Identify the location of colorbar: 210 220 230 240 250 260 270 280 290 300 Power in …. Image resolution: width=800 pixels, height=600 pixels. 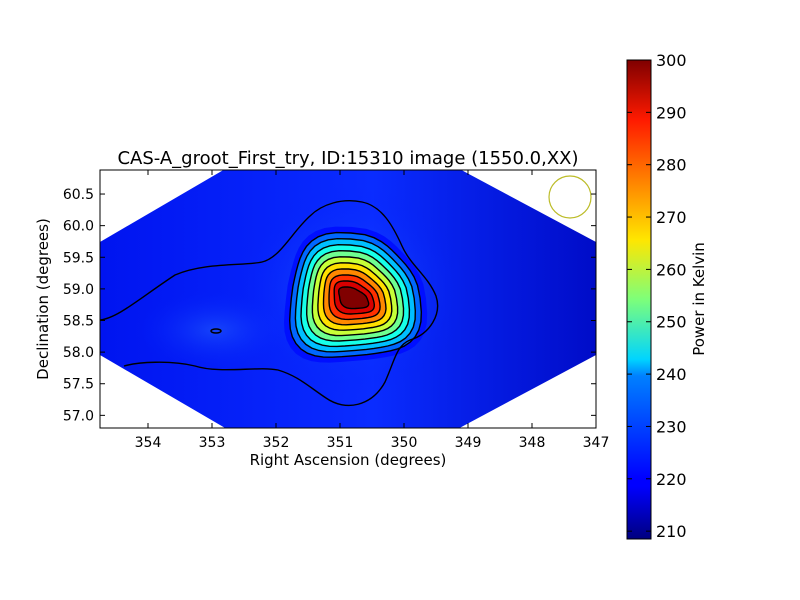
(667, 296).